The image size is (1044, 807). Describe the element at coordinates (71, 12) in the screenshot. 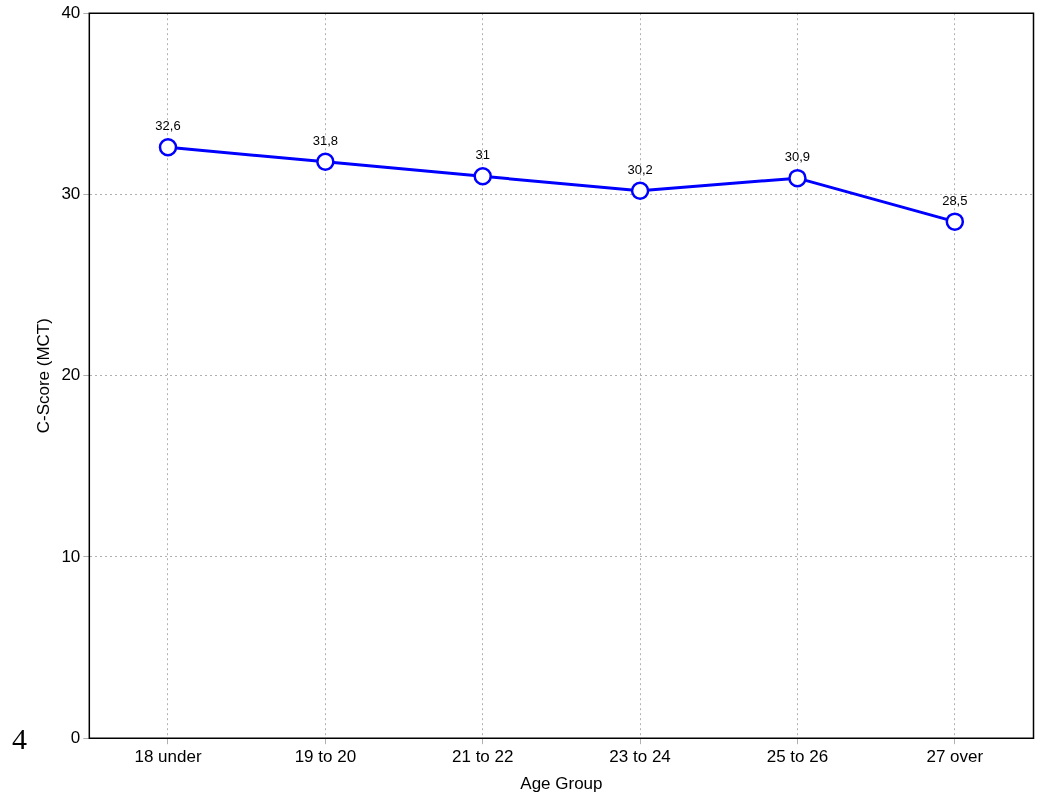

I see `y-tick-label: 40` at that location.